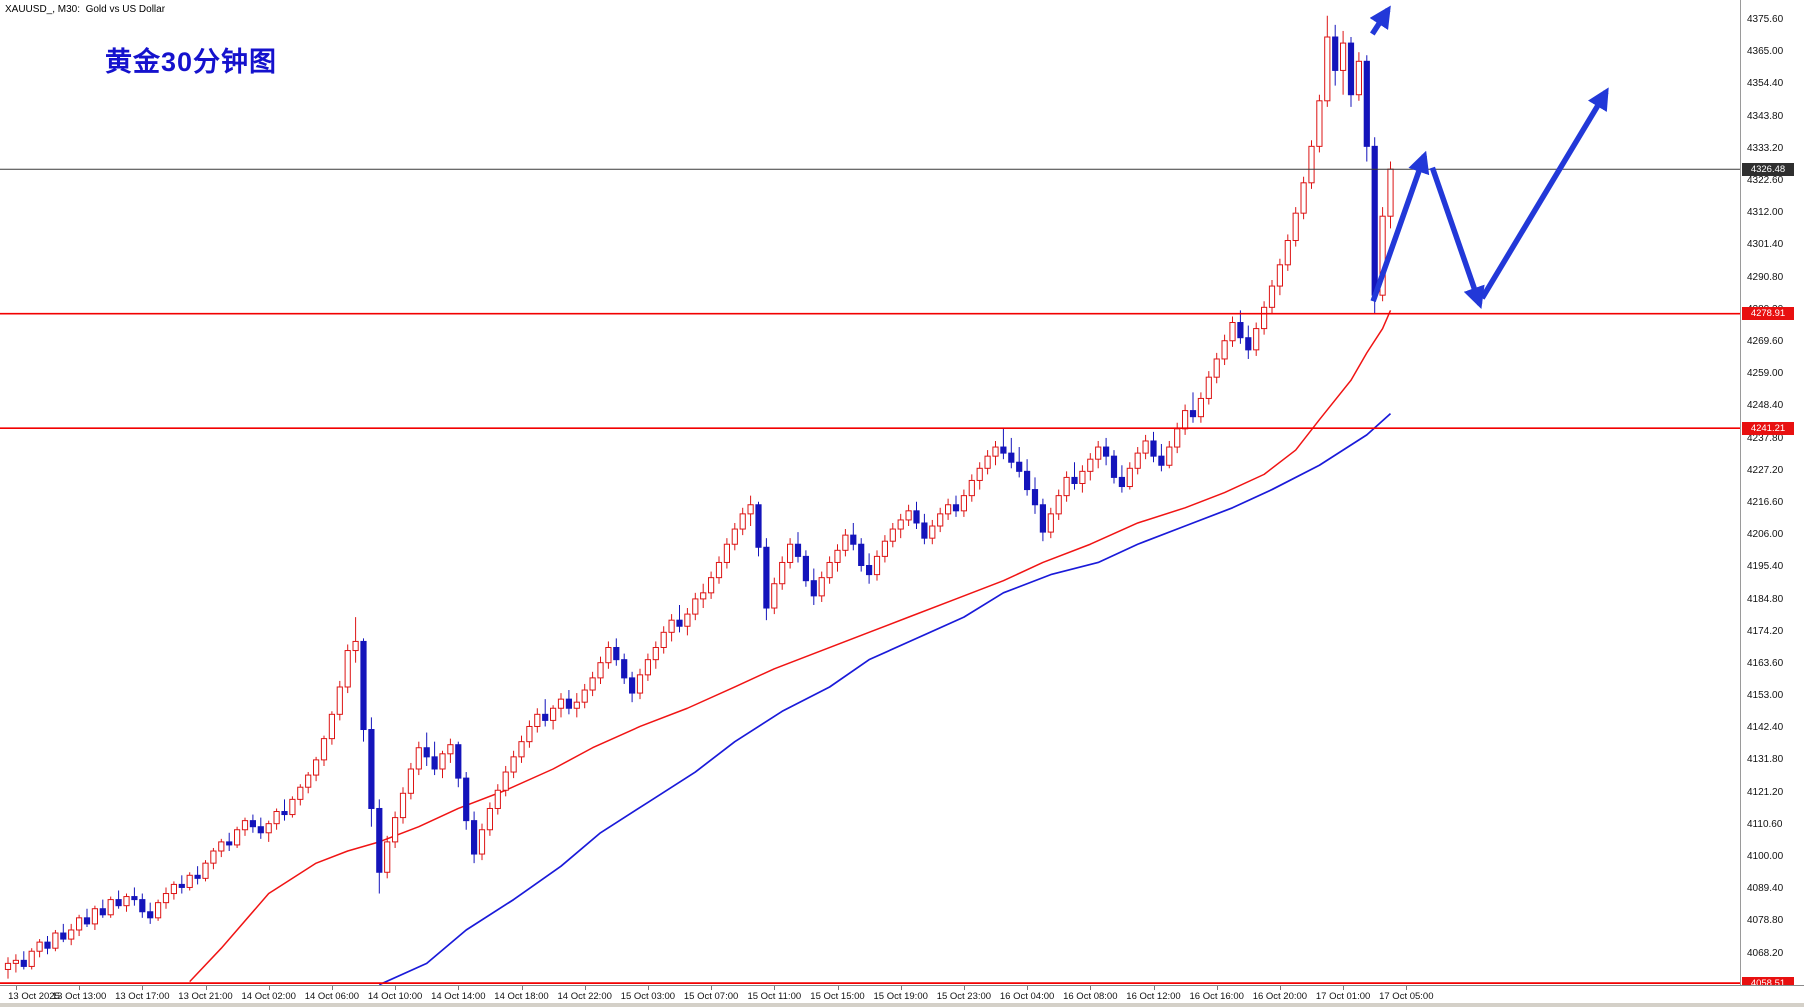 The image size is (1804, 1007). Describe the element at coordinates (79, 996) in the screenshot. I see `time-axis-label: 13 Oct 13:00` at that location.